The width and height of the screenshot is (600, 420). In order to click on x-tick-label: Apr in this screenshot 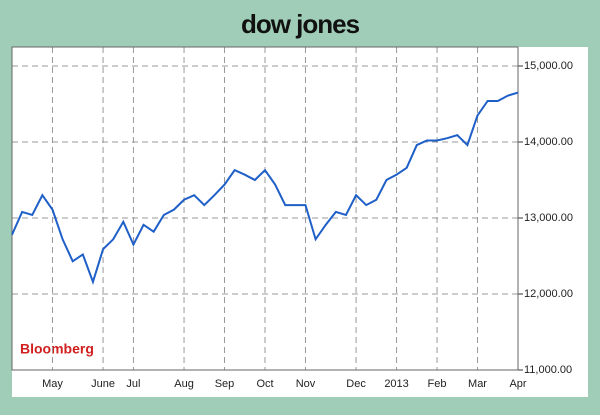, I will do `click(517, 384)`.